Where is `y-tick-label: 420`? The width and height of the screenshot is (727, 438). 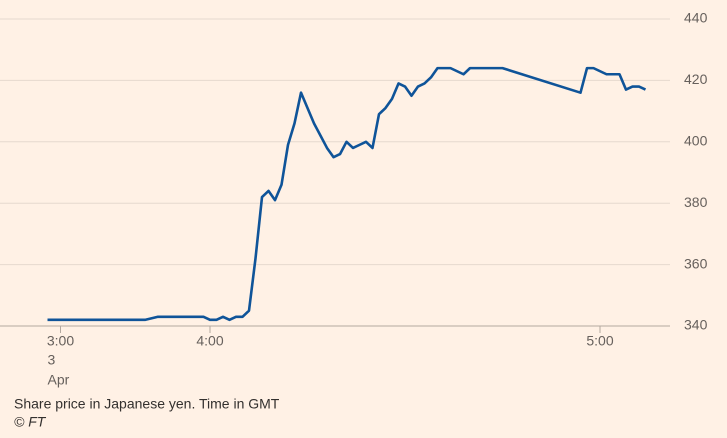 y-tick-label: 420 is located at coordinates (696, 79).